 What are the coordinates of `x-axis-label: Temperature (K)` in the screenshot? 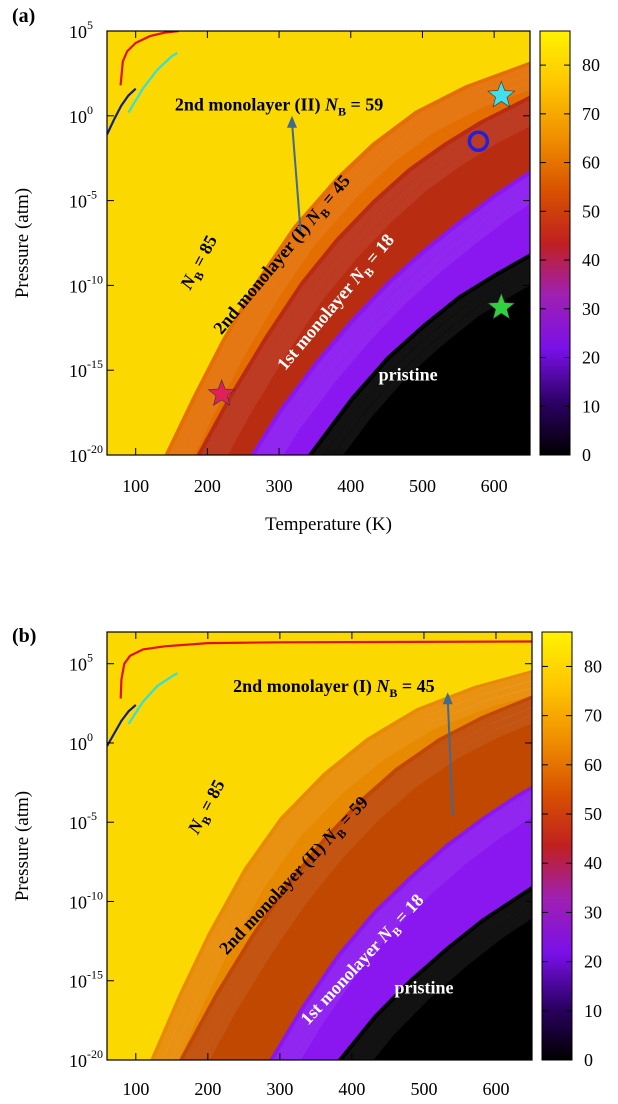 It's located at (328, 524).